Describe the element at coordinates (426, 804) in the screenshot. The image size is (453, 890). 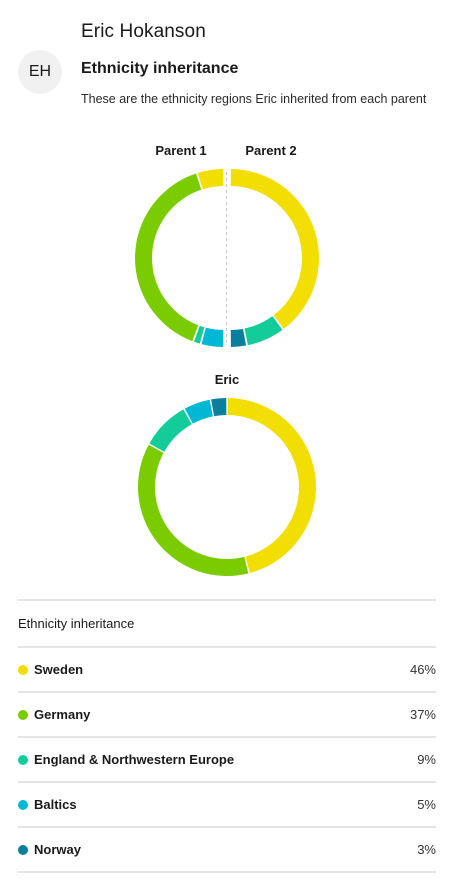
I see `region-percent: 5%` at that location.